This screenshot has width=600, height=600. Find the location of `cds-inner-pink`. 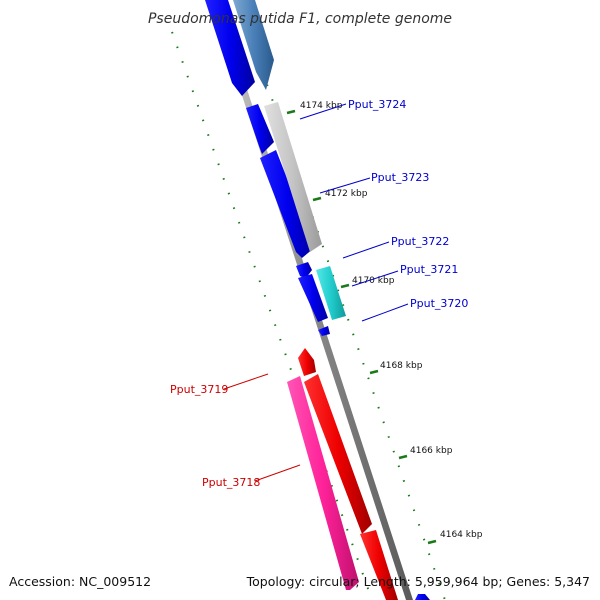

cds-inner-pink is located at coordinates (323, 483).